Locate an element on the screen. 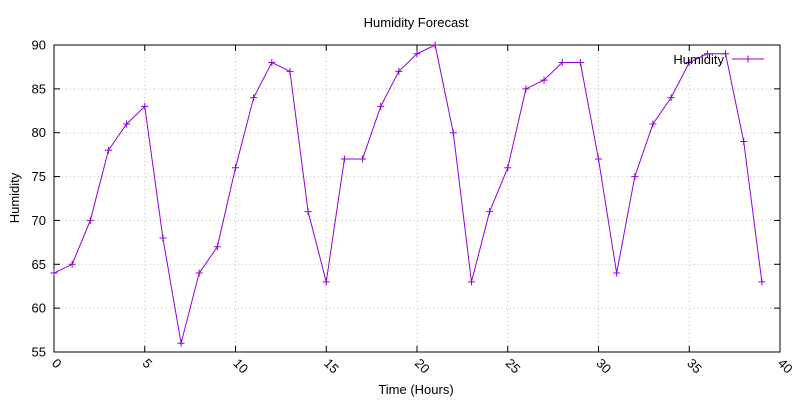 This screenshot has width=800, height=400. legend-label: Humidity is located at coordinates (698, 59).